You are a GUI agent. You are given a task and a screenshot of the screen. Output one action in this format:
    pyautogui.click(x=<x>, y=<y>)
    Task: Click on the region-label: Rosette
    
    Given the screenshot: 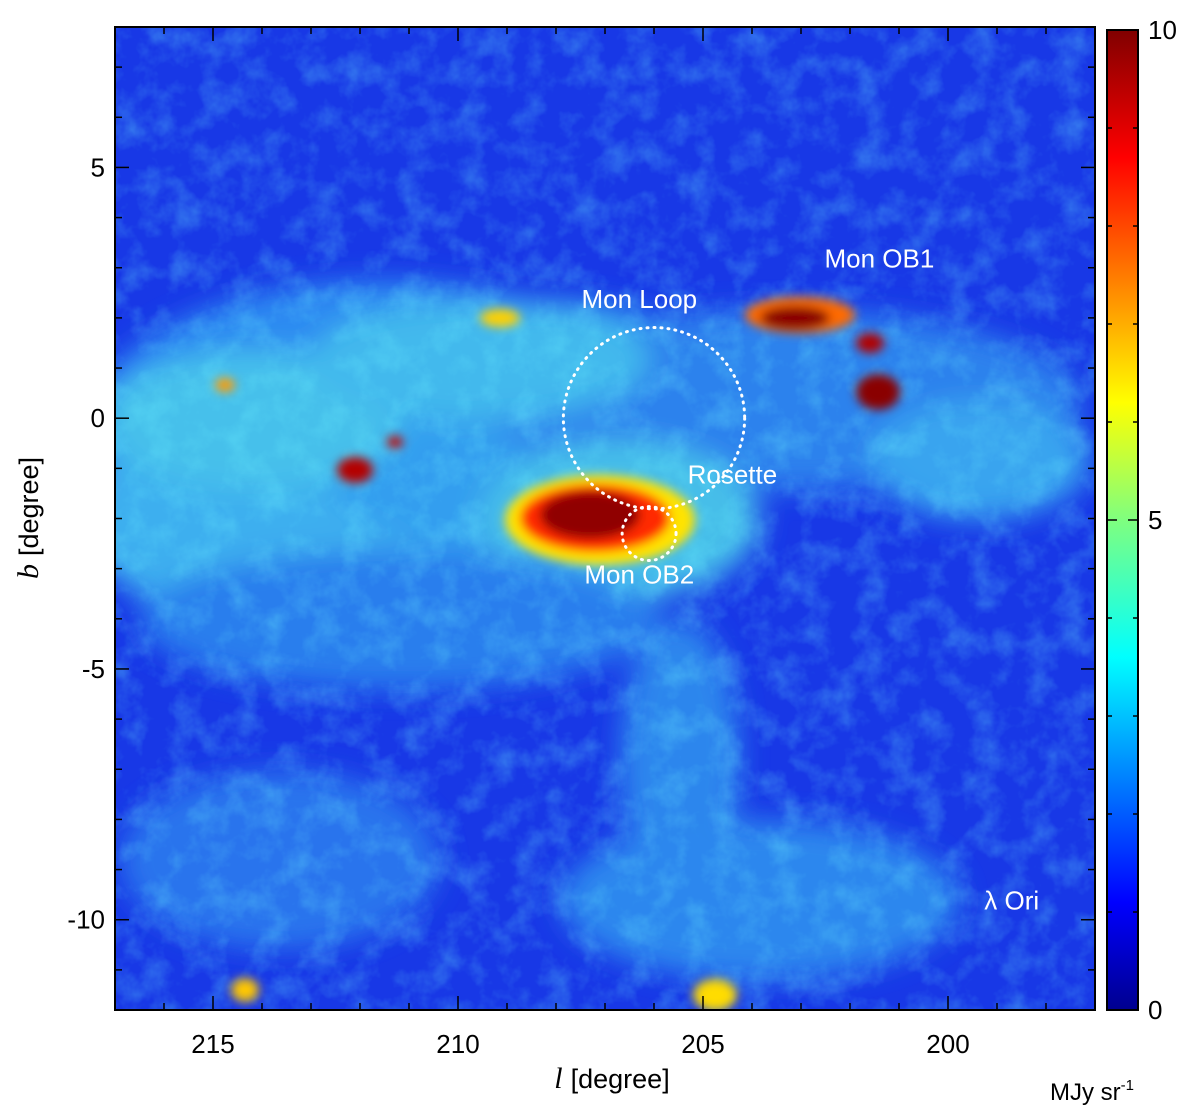 What is the action you would take?
    pyautogui.click(x=733, y=474)
    